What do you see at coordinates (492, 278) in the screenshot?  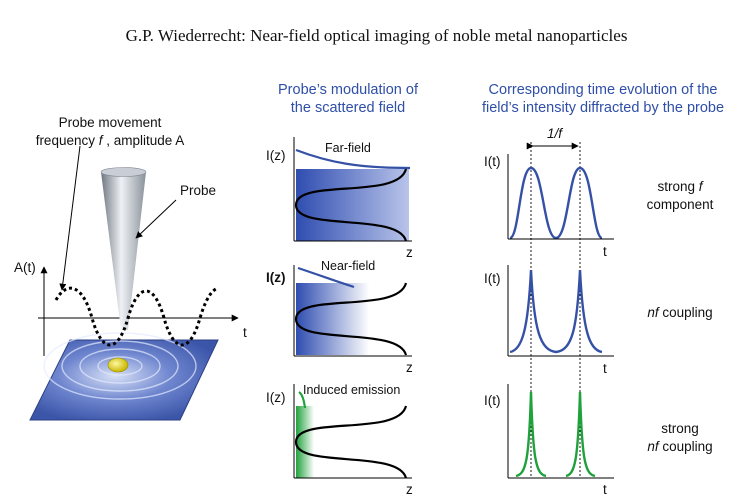 I see `it-label-2: I(t)` at bounding box center [492, 278].